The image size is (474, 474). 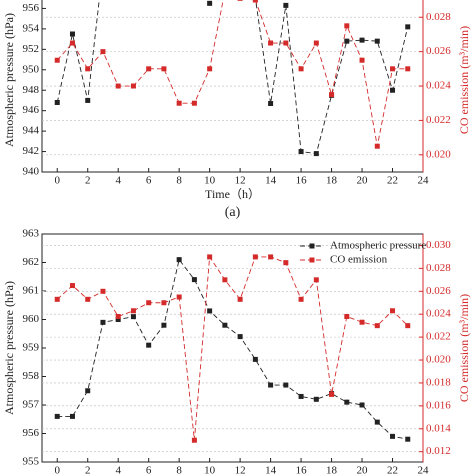 I want to click on x-tick-label: 14, so click(x=271, y=181).